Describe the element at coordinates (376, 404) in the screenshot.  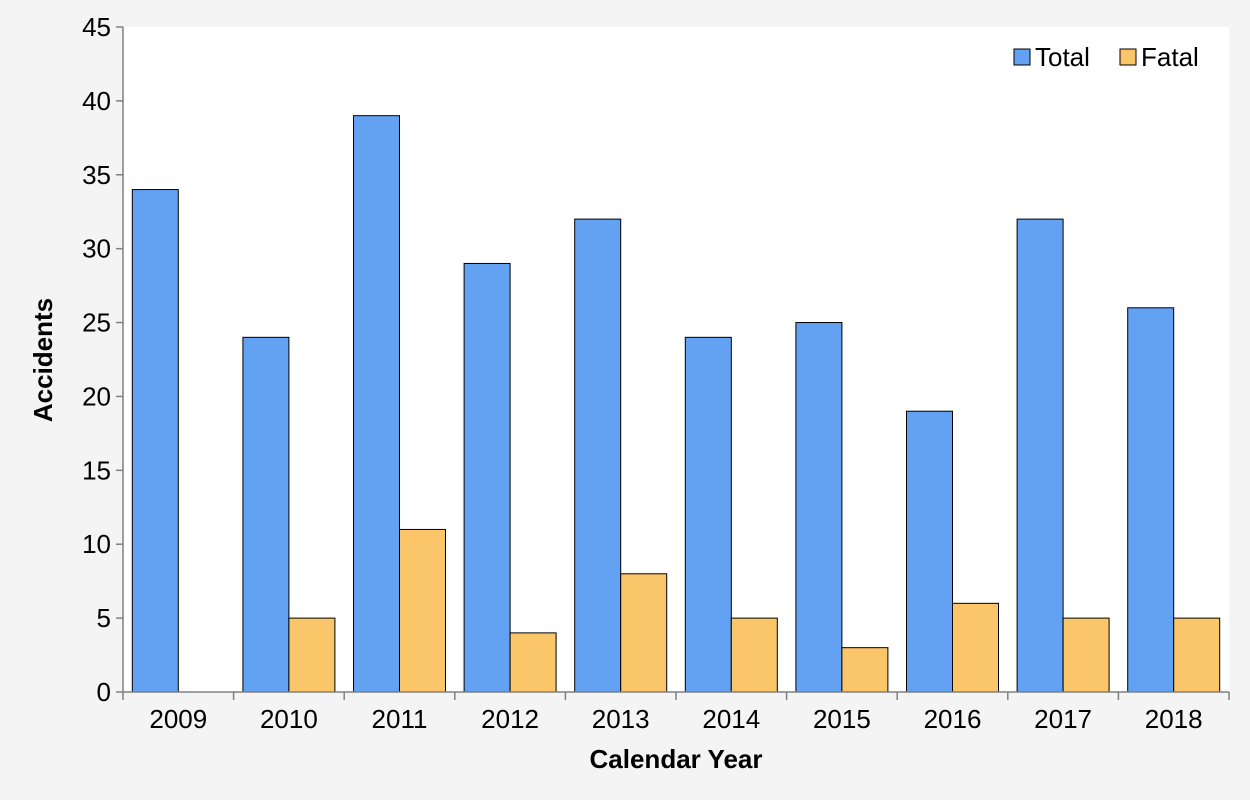
I see `bar-total-2011` at that location.